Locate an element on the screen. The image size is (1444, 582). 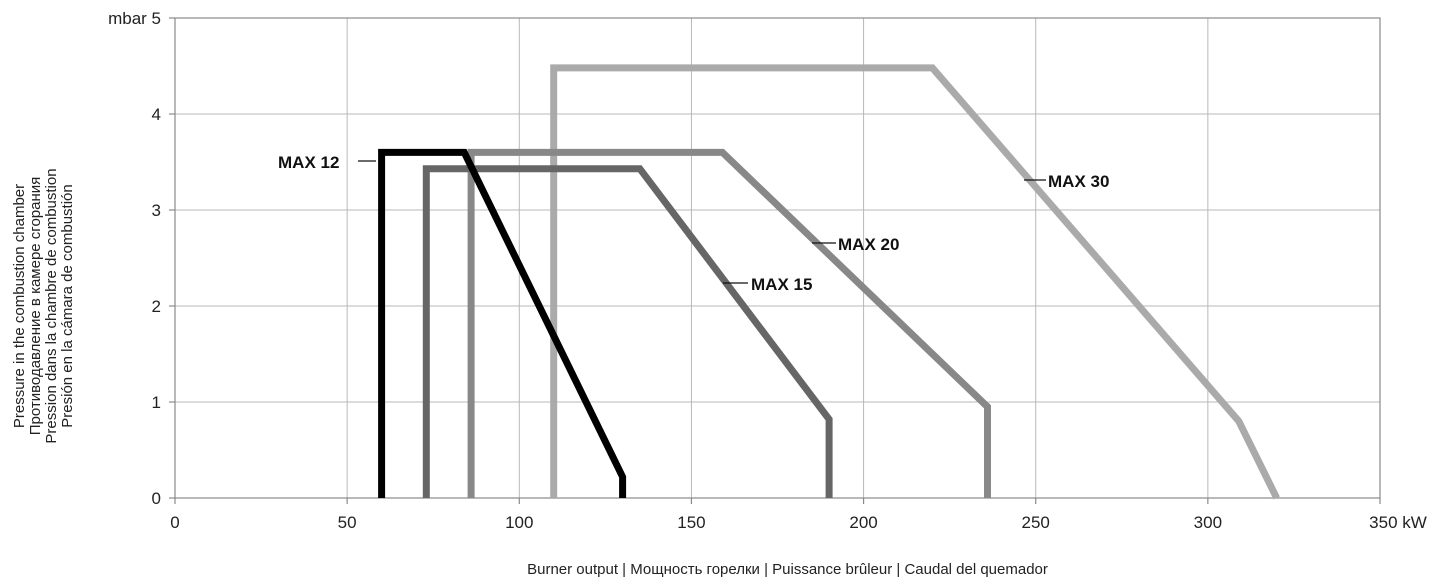
x-tick-label: 100 is located at coordinates (519, 522).